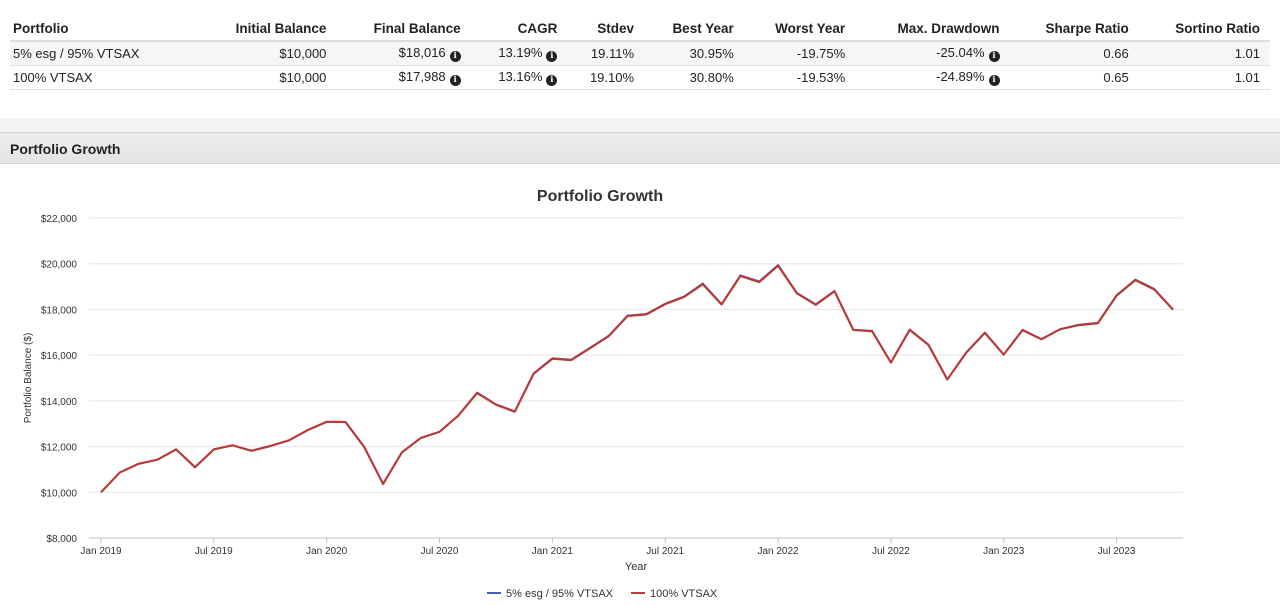  I want to click on section-title: Portfolio Growth, so click(65, 149).